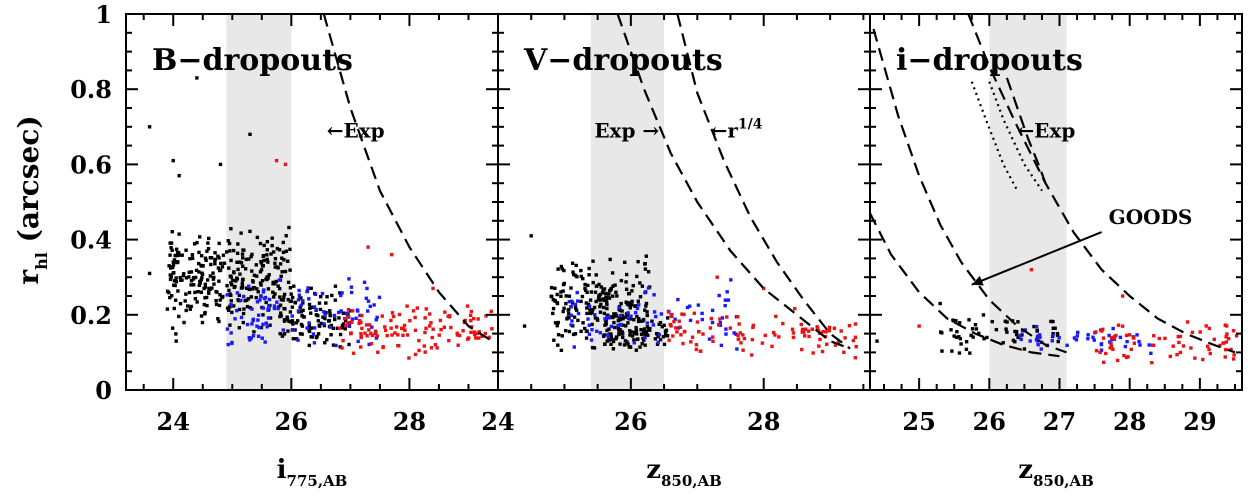  I want to click on y-tick-label: 0, so click(103, 390).